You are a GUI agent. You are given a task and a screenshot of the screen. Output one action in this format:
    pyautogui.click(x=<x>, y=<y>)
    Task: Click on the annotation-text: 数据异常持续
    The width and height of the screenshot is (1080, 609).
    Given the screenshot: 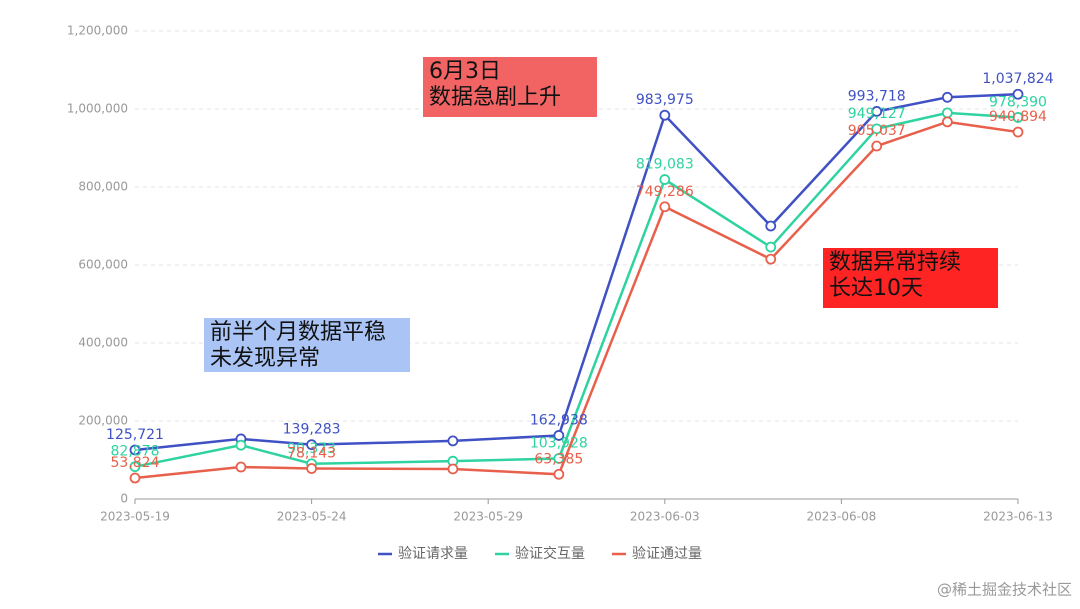 What is the action you would take?
    pyautogui.click(x=895, y=262)
    